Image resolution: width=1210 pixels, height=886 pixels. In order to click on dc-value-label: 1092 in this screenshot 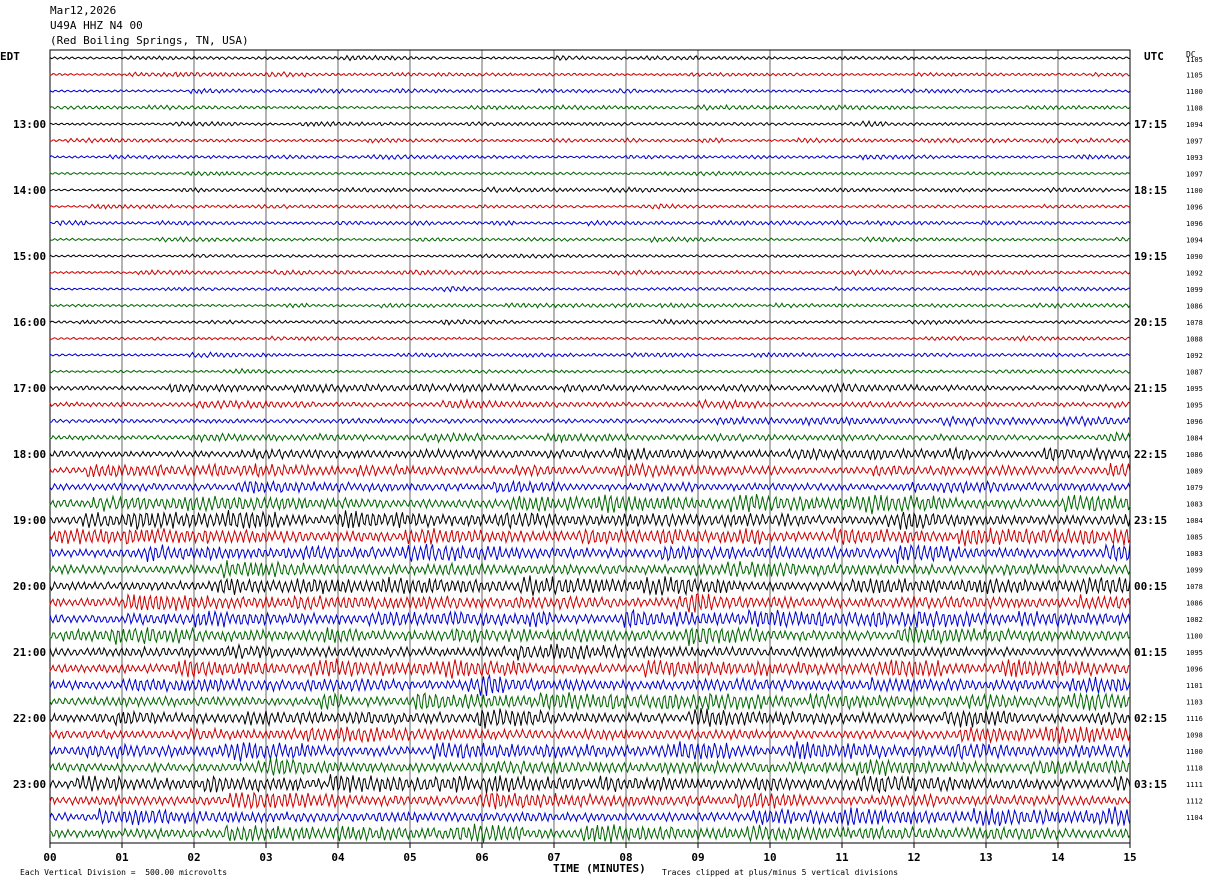, I will do `click(1194, 274)`.